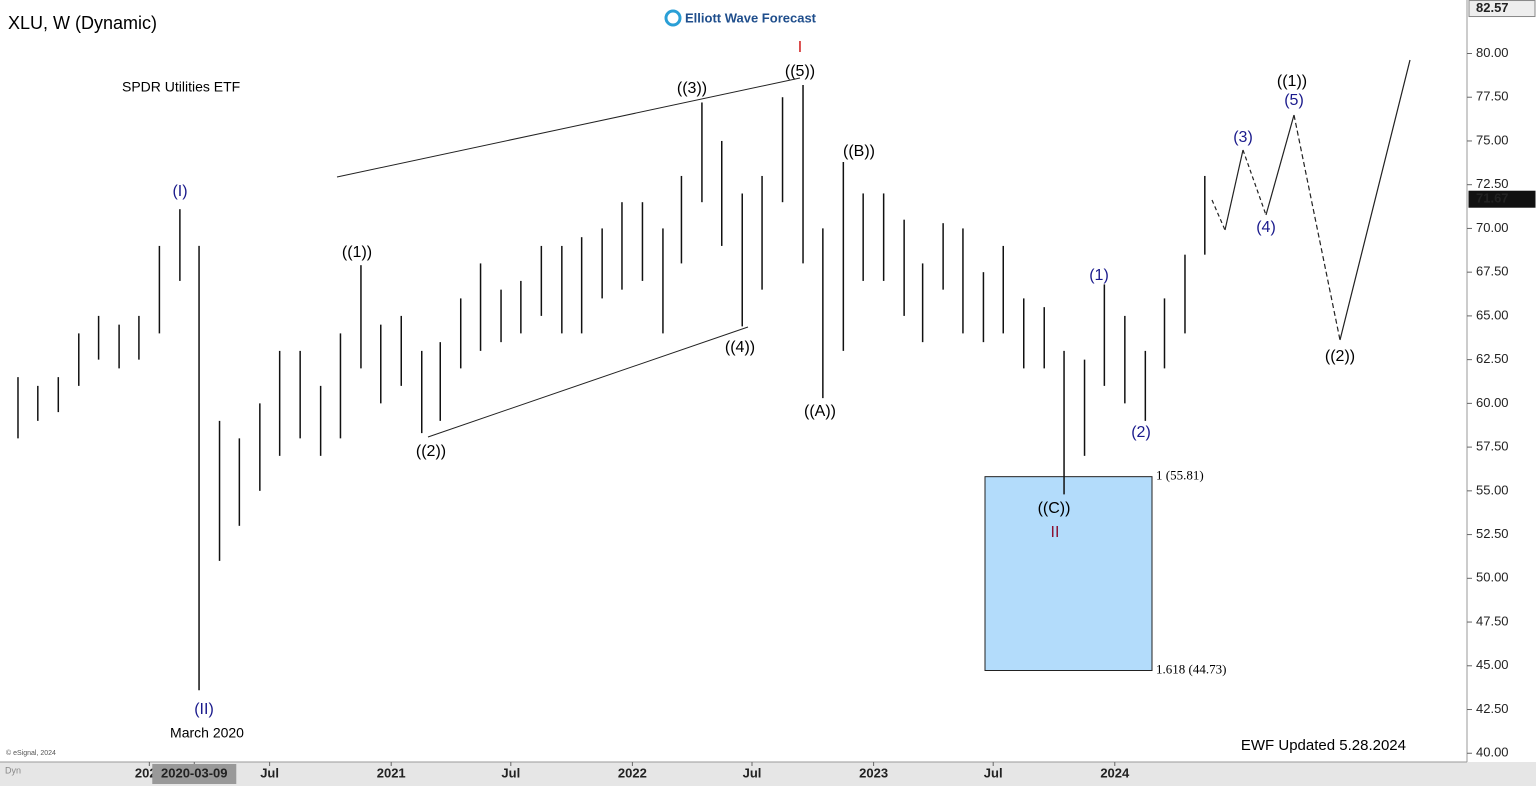 This screenshot has height=786, width=1536. What do you see at coordinates (632, 772) in the screenshot?
I see `x-tick-label: 2022` at bounding box center [632, 772].